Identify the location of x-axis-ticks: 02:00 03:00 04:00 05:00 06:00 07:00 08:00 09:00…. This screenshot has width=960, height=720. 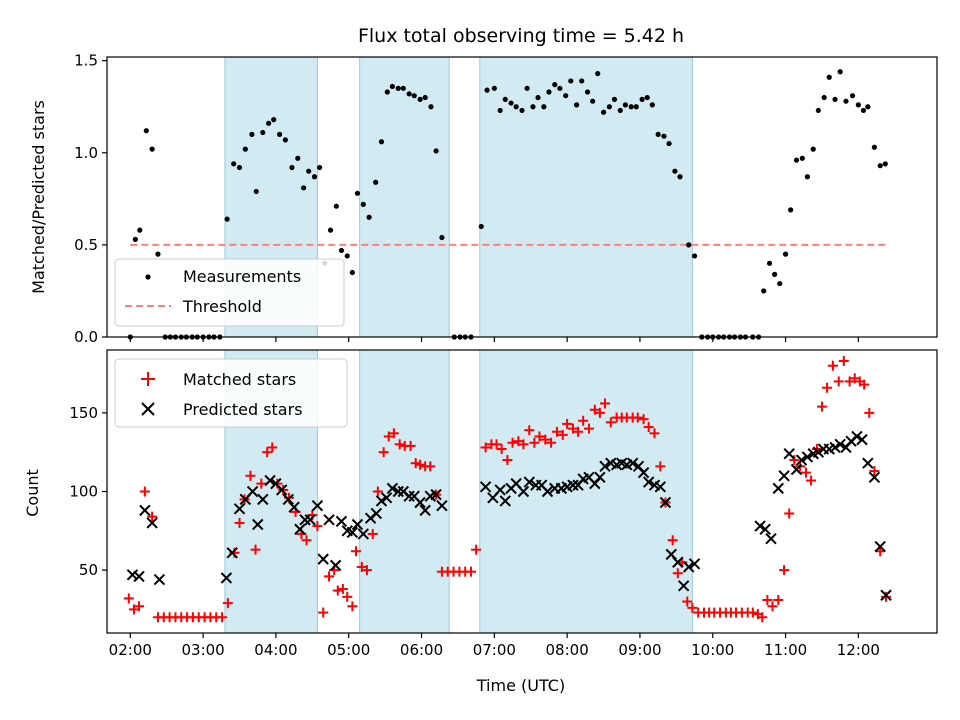
(494, 646).